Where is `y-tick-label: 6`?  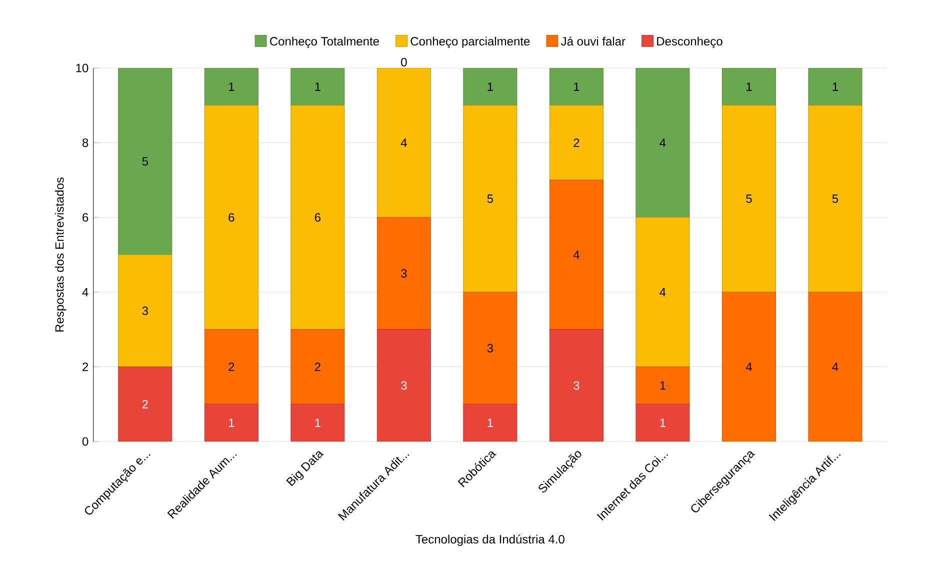
y-tick-label: 6 is located at coordinates (85, 217).